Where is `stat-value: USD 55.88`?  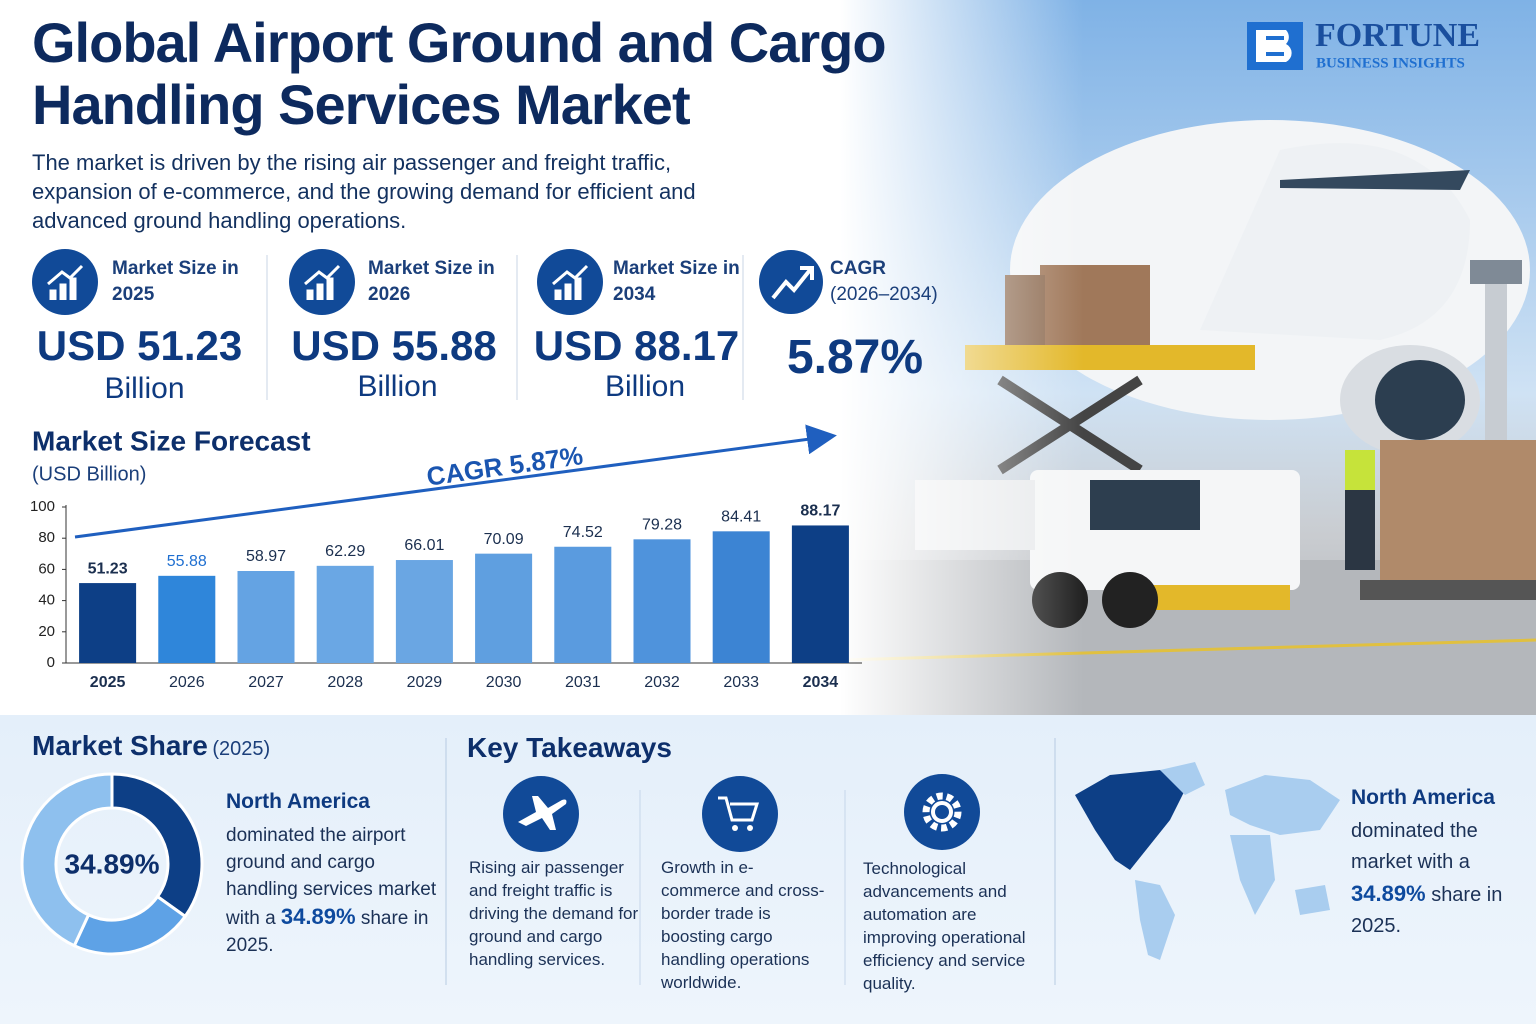
stat-value: USD 55.88 is located at coordinates (394, 345).